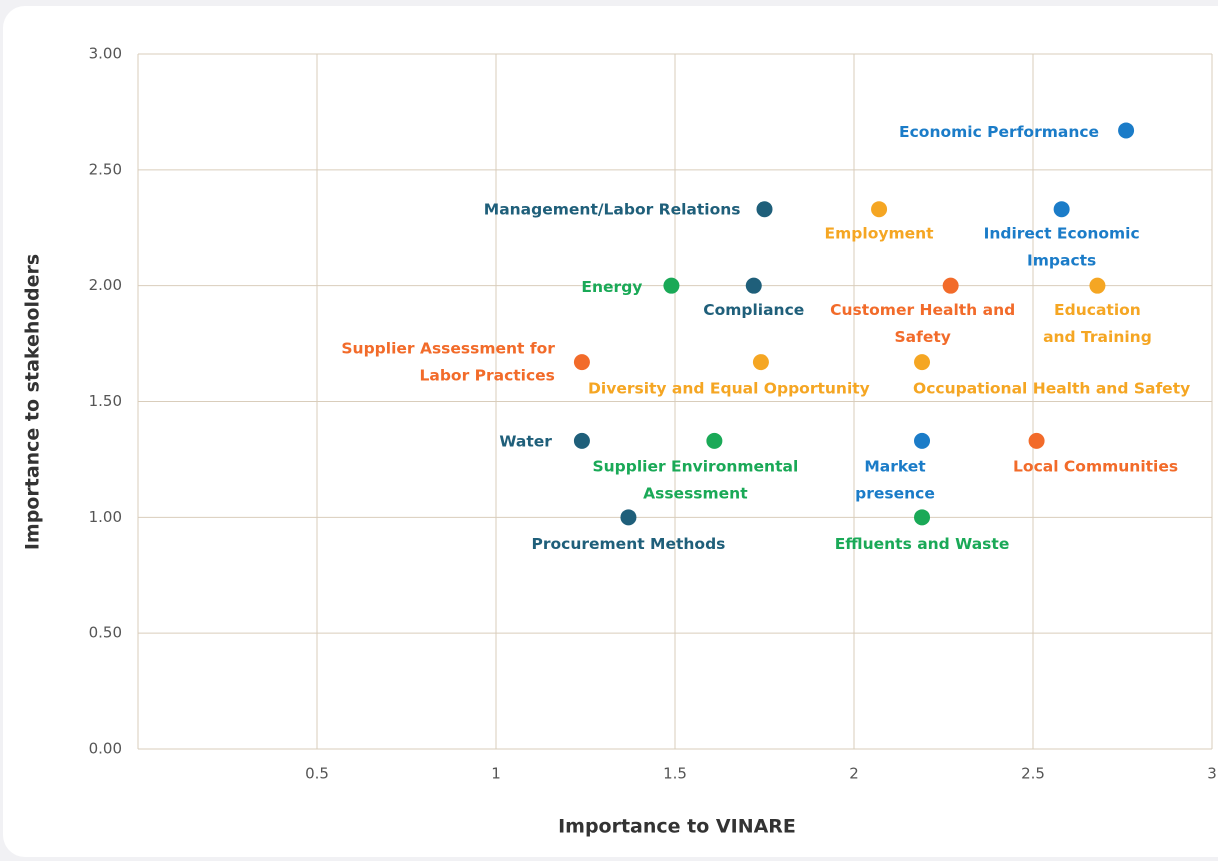 This screenshot has height=861, width=1218. What do you see at coordinates (895, 493) in the screenshot?
I see `point-label: presence` at bounding box center [895, 493].